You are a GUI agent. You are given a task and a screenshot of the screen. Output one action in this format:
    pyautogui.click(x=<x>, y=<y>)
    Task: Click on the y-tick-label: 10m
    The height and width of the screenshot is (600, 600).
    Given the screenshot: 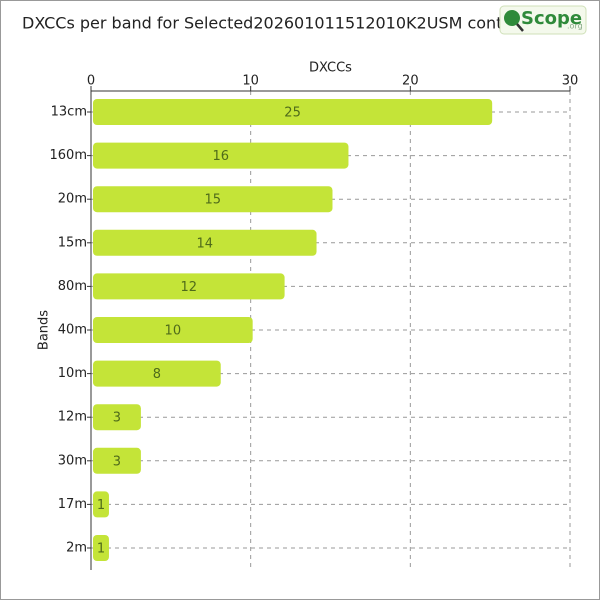 What is the action you would take?
    pyautogui.click(x=72, y=373)
    